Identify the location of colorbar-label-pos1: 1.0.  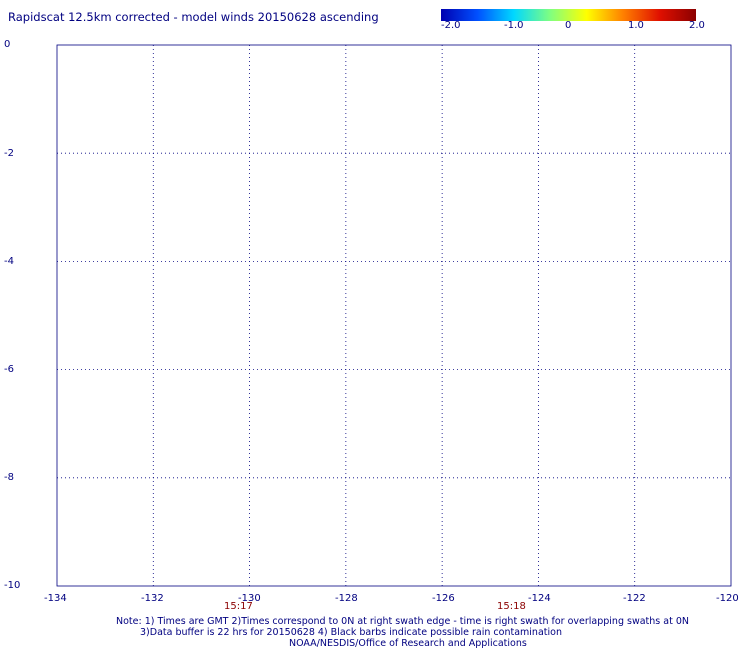
(636, 25).